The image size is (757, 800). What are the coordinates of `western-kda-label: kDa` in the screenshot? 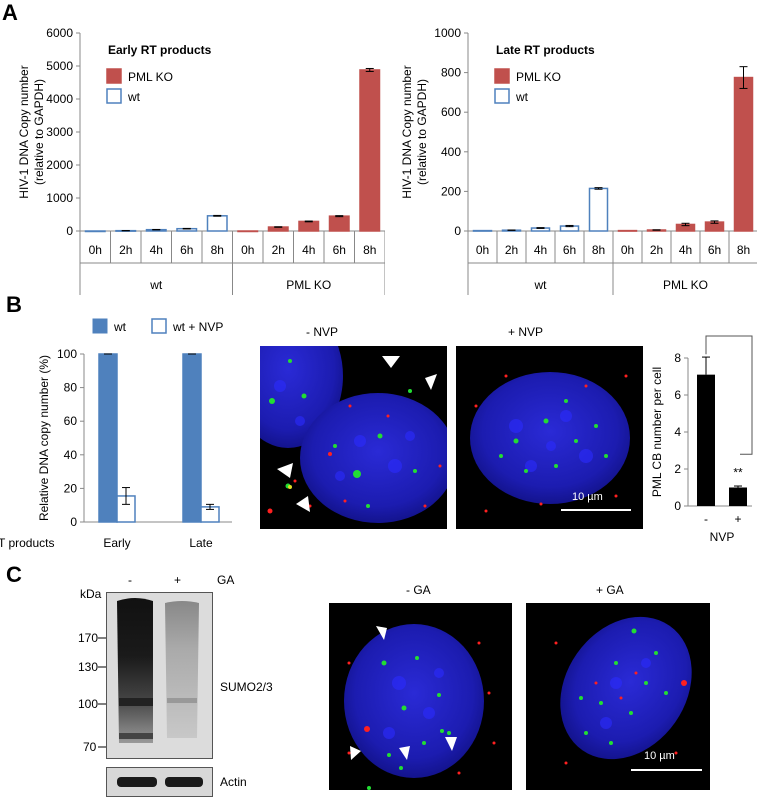 It's located at (91, 594).